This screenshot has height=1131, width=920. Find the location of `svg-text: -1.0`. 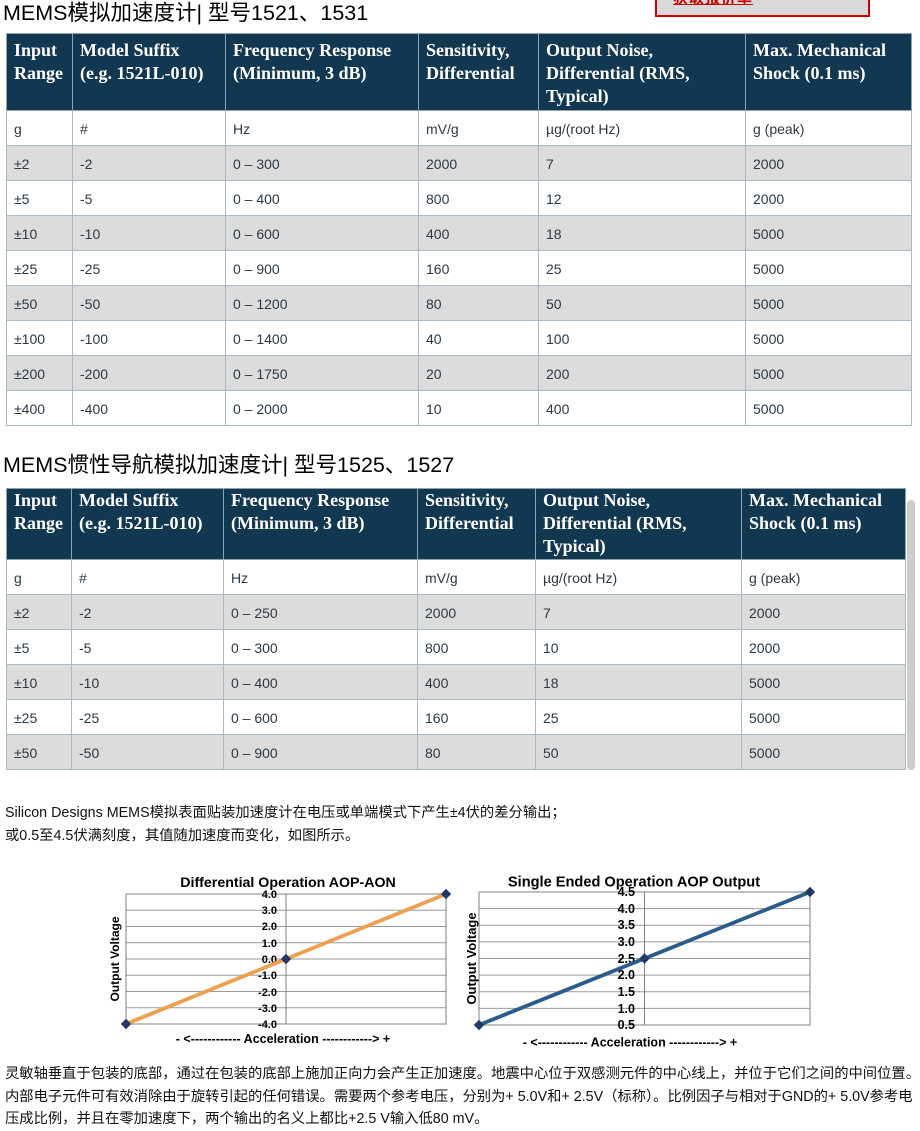

svg-text: -1.0 is located at coordinates (267, 976).